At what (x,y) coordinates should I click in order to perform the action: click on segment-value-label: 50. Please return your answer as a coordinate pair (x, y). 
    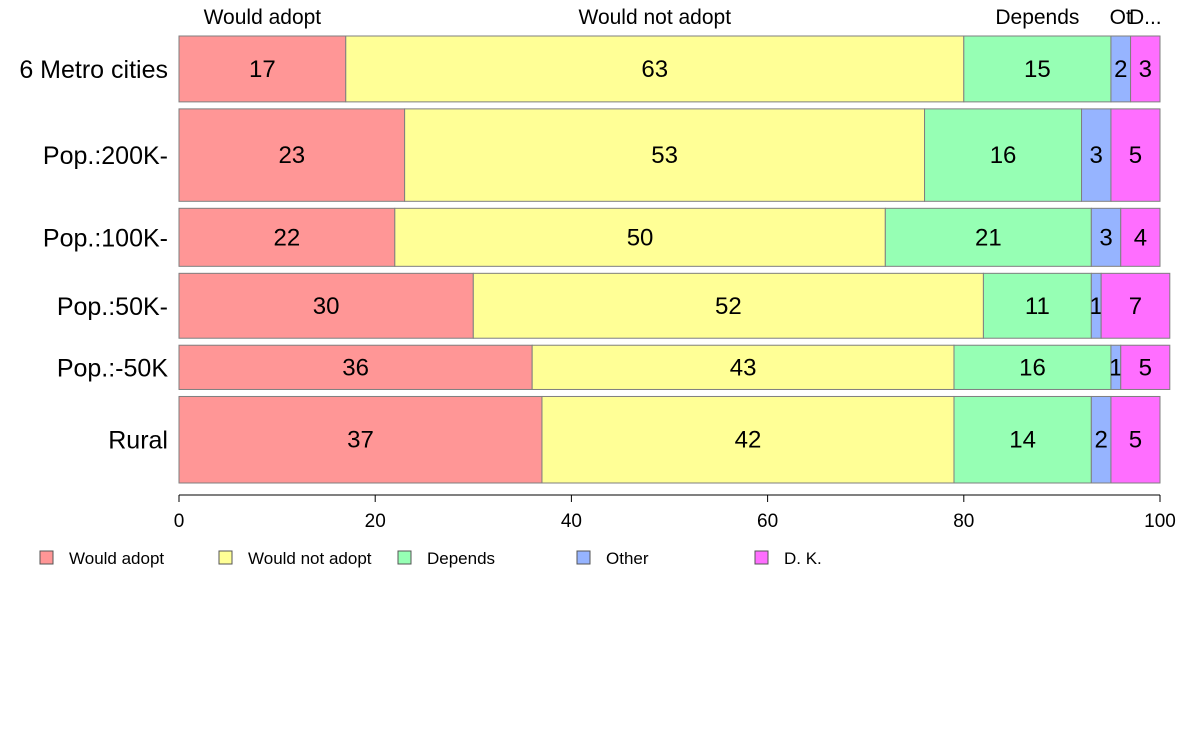
    Looking at the image, I should click on (640, 237).